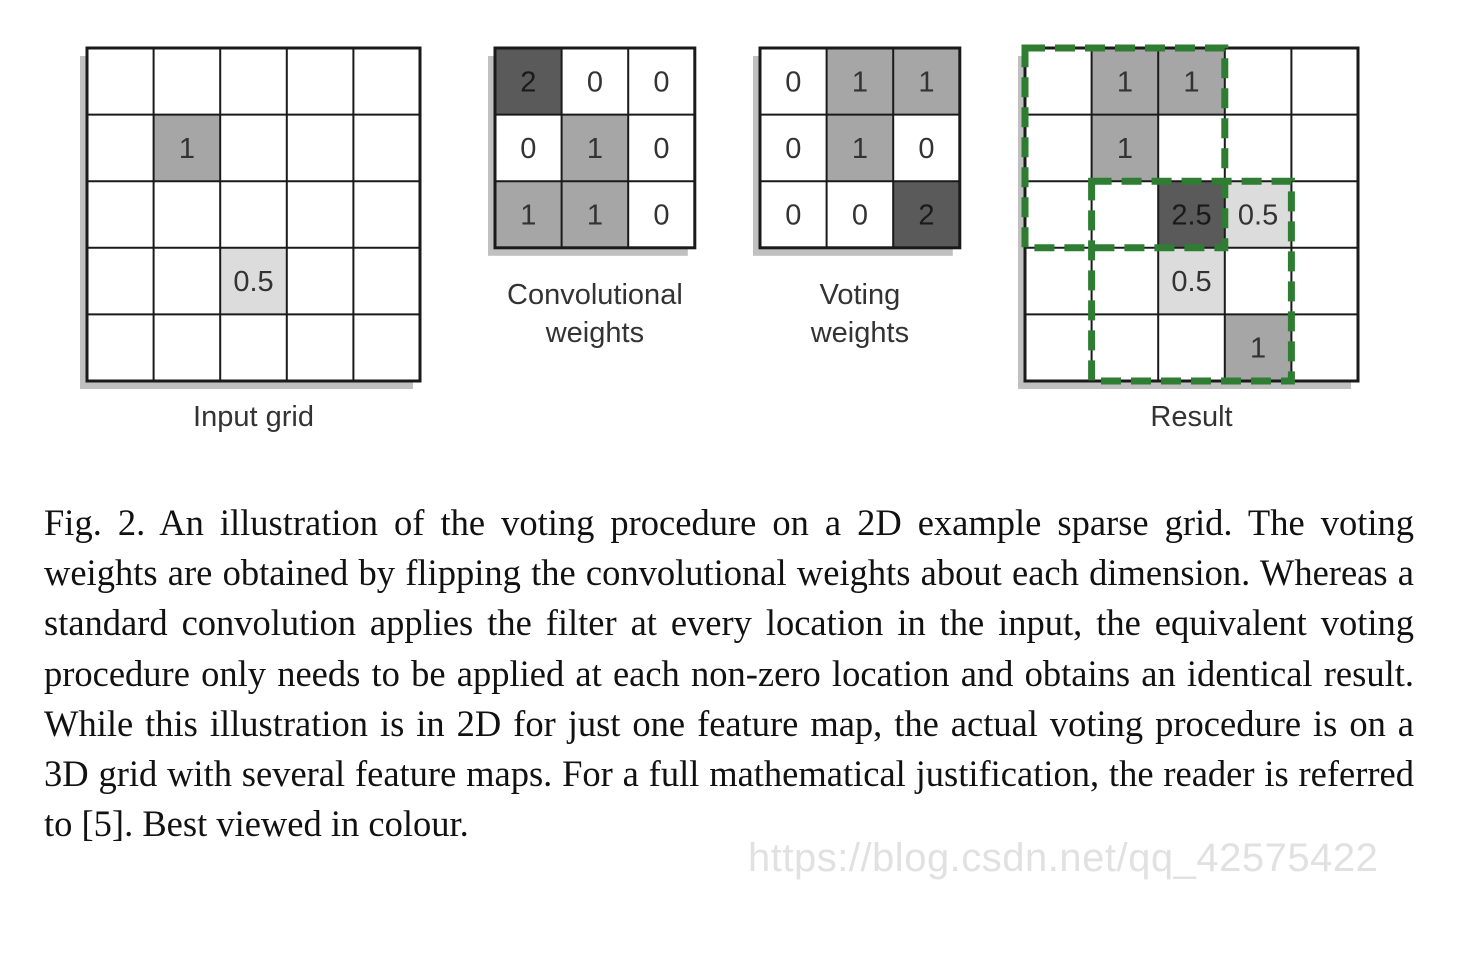 The image size is (1476, 964). I want to click on panel-label: Result, so click(1191, 417).